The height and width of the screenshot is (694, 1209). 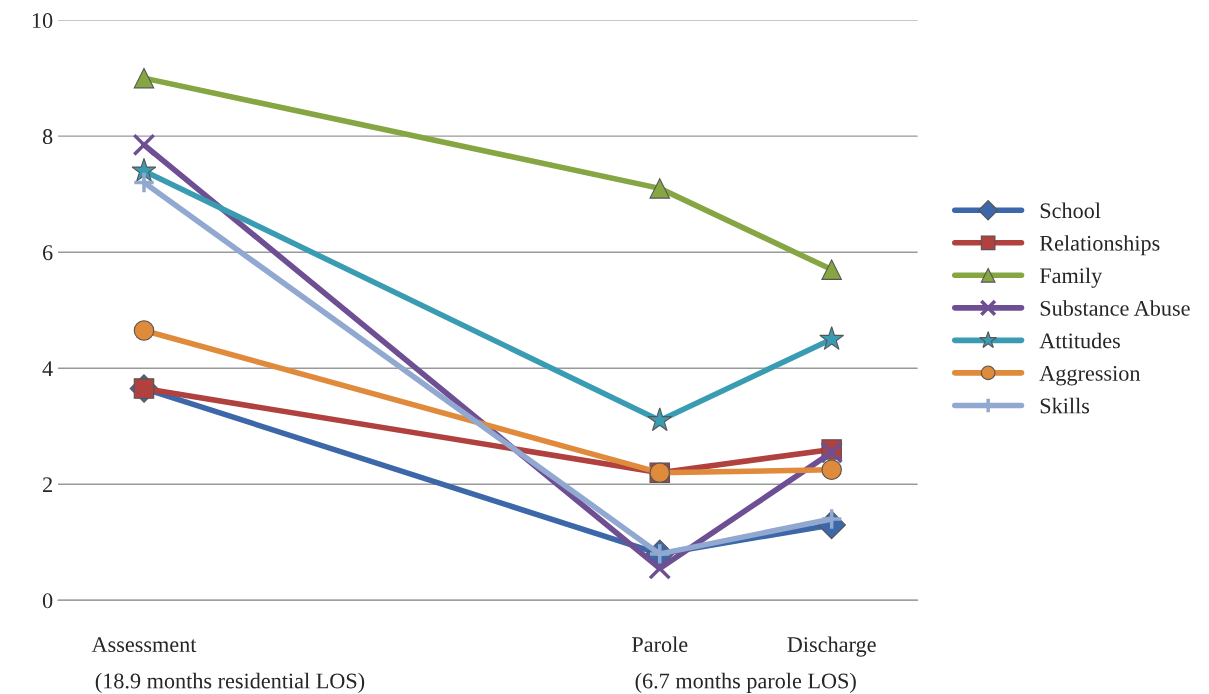 I want to click on text: (6.7 months parole LOS), so click(x=745, y=682).